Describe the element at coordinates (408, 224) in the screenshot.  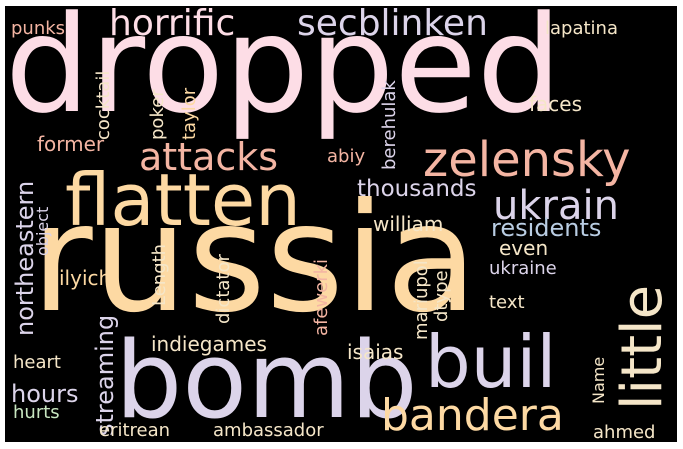
I see `word-william: william` at that location.